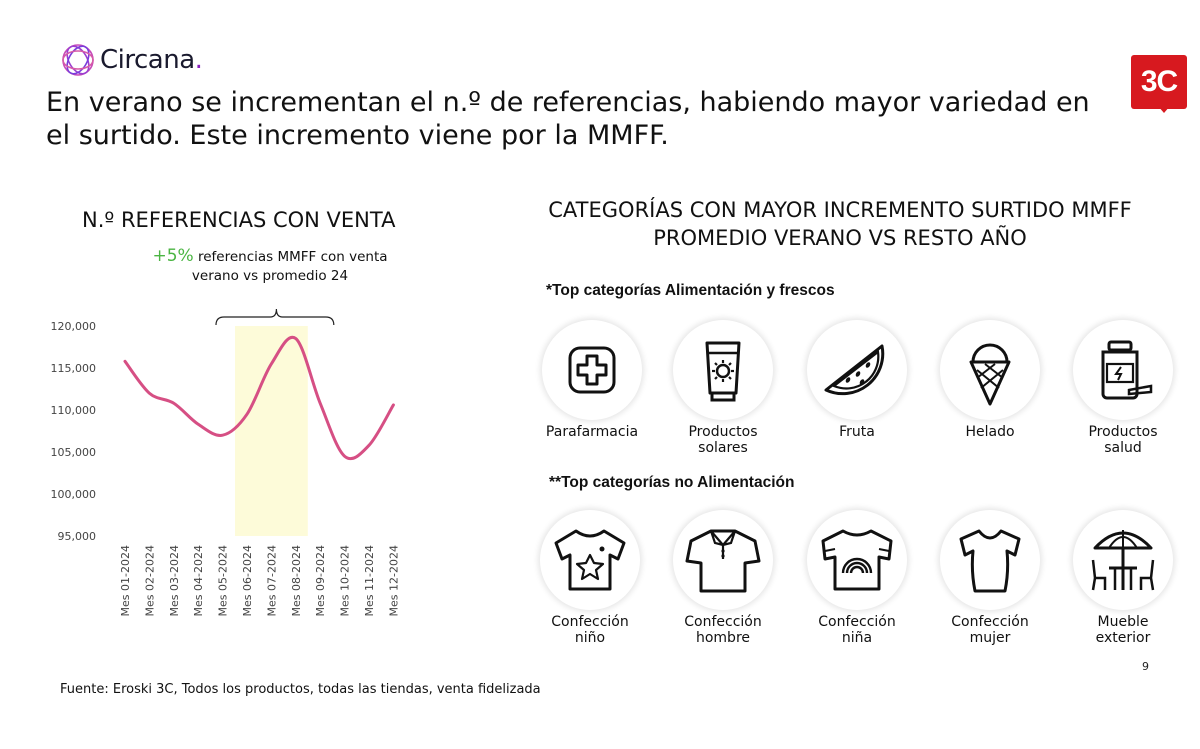 This screenshot has width=1200, height=749. Describe the element at coordinates (173, 256) in the screenshot. I see `callout-percentage: +5%` at that location.